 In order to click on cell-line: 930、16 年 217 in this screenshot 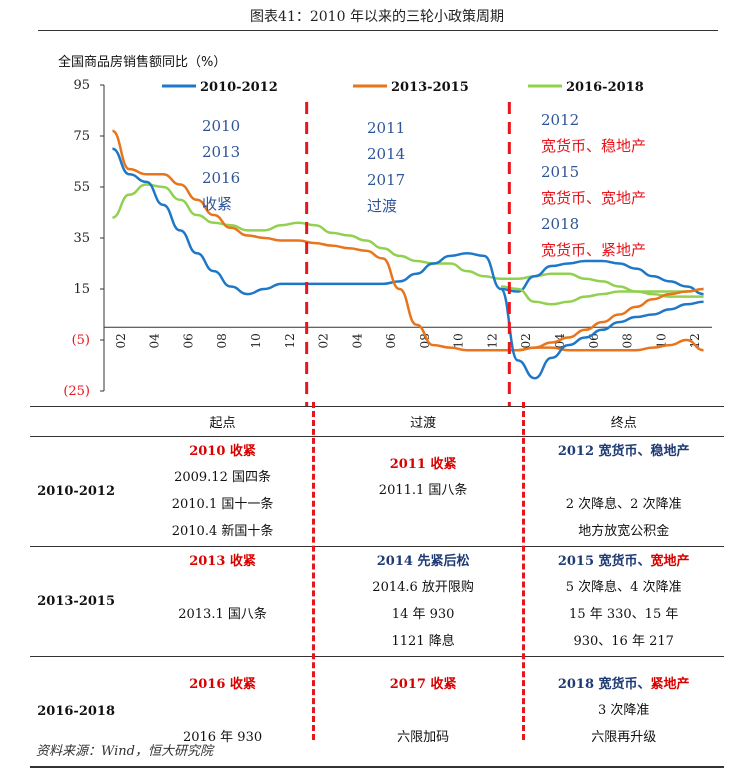, I will do `click(623, 641)`.